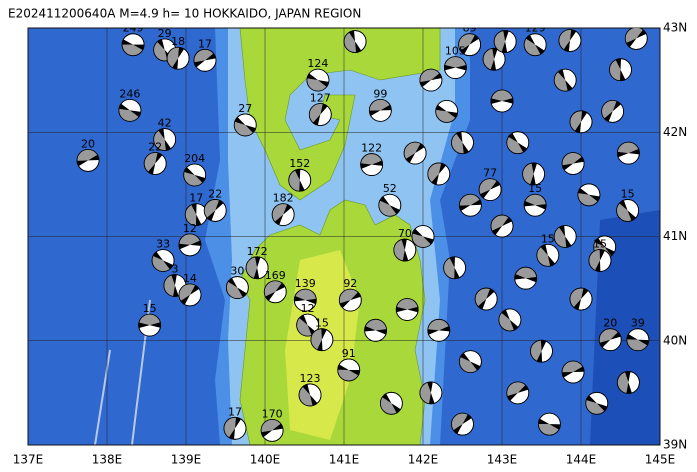 Image resolution: width=697 pixels, height=472 pixels. Describe the element at coordinates (275, 275) in the screenshot. I see `depth-label: 169` at that location.